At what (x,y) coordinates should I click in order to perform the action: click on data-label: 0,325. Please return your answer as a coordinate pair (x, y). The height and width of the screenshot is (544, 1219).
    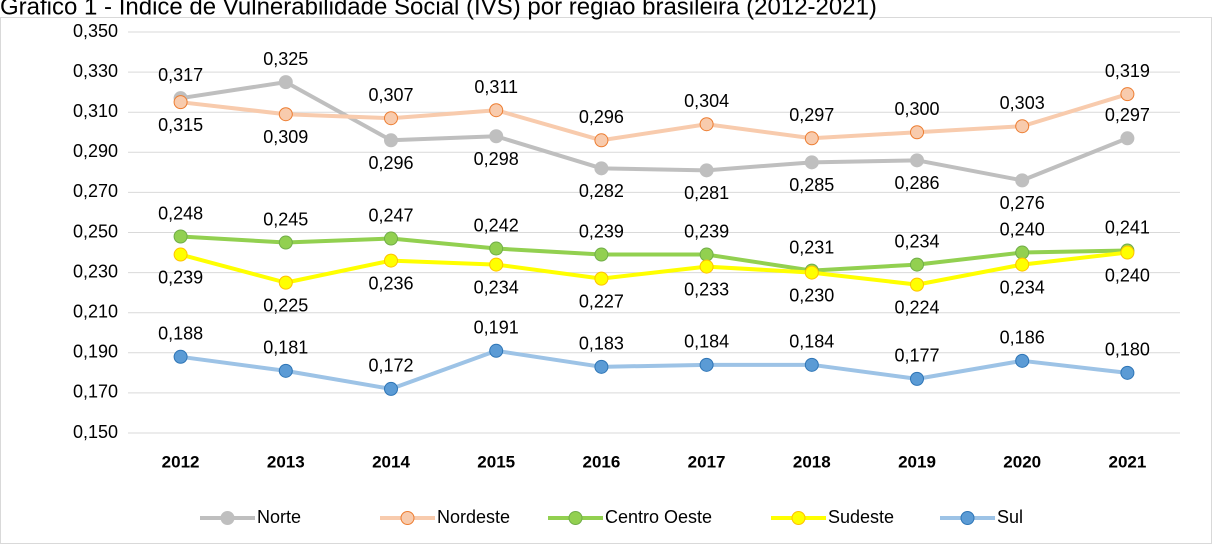
    Looking at the image, I should click on (285, 59).